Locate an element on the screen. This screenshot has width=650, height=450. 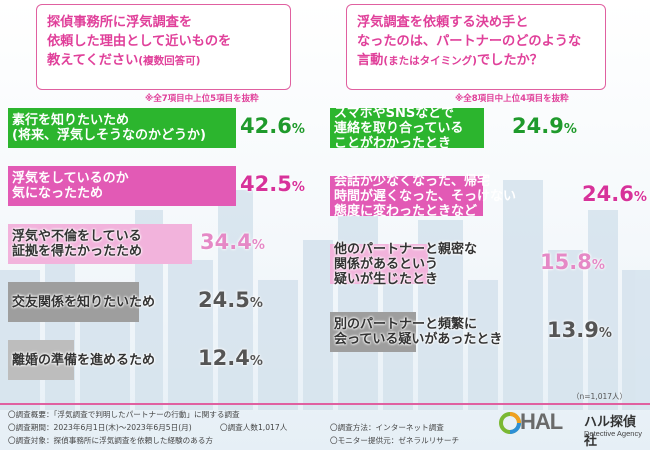
bar-label-line: スマホやSNSなどで is located at coordinates (394, 113).